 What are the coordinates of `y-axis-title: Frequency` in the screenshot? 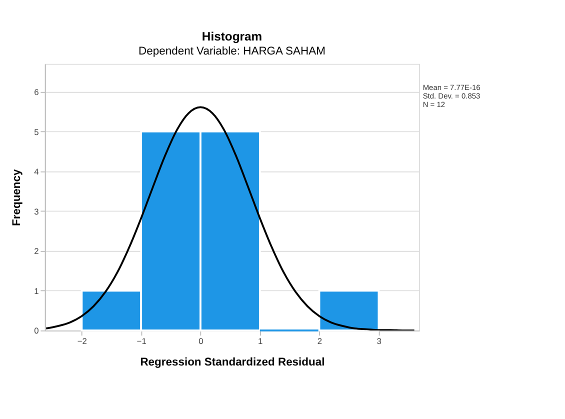 It's located at (17, 197).